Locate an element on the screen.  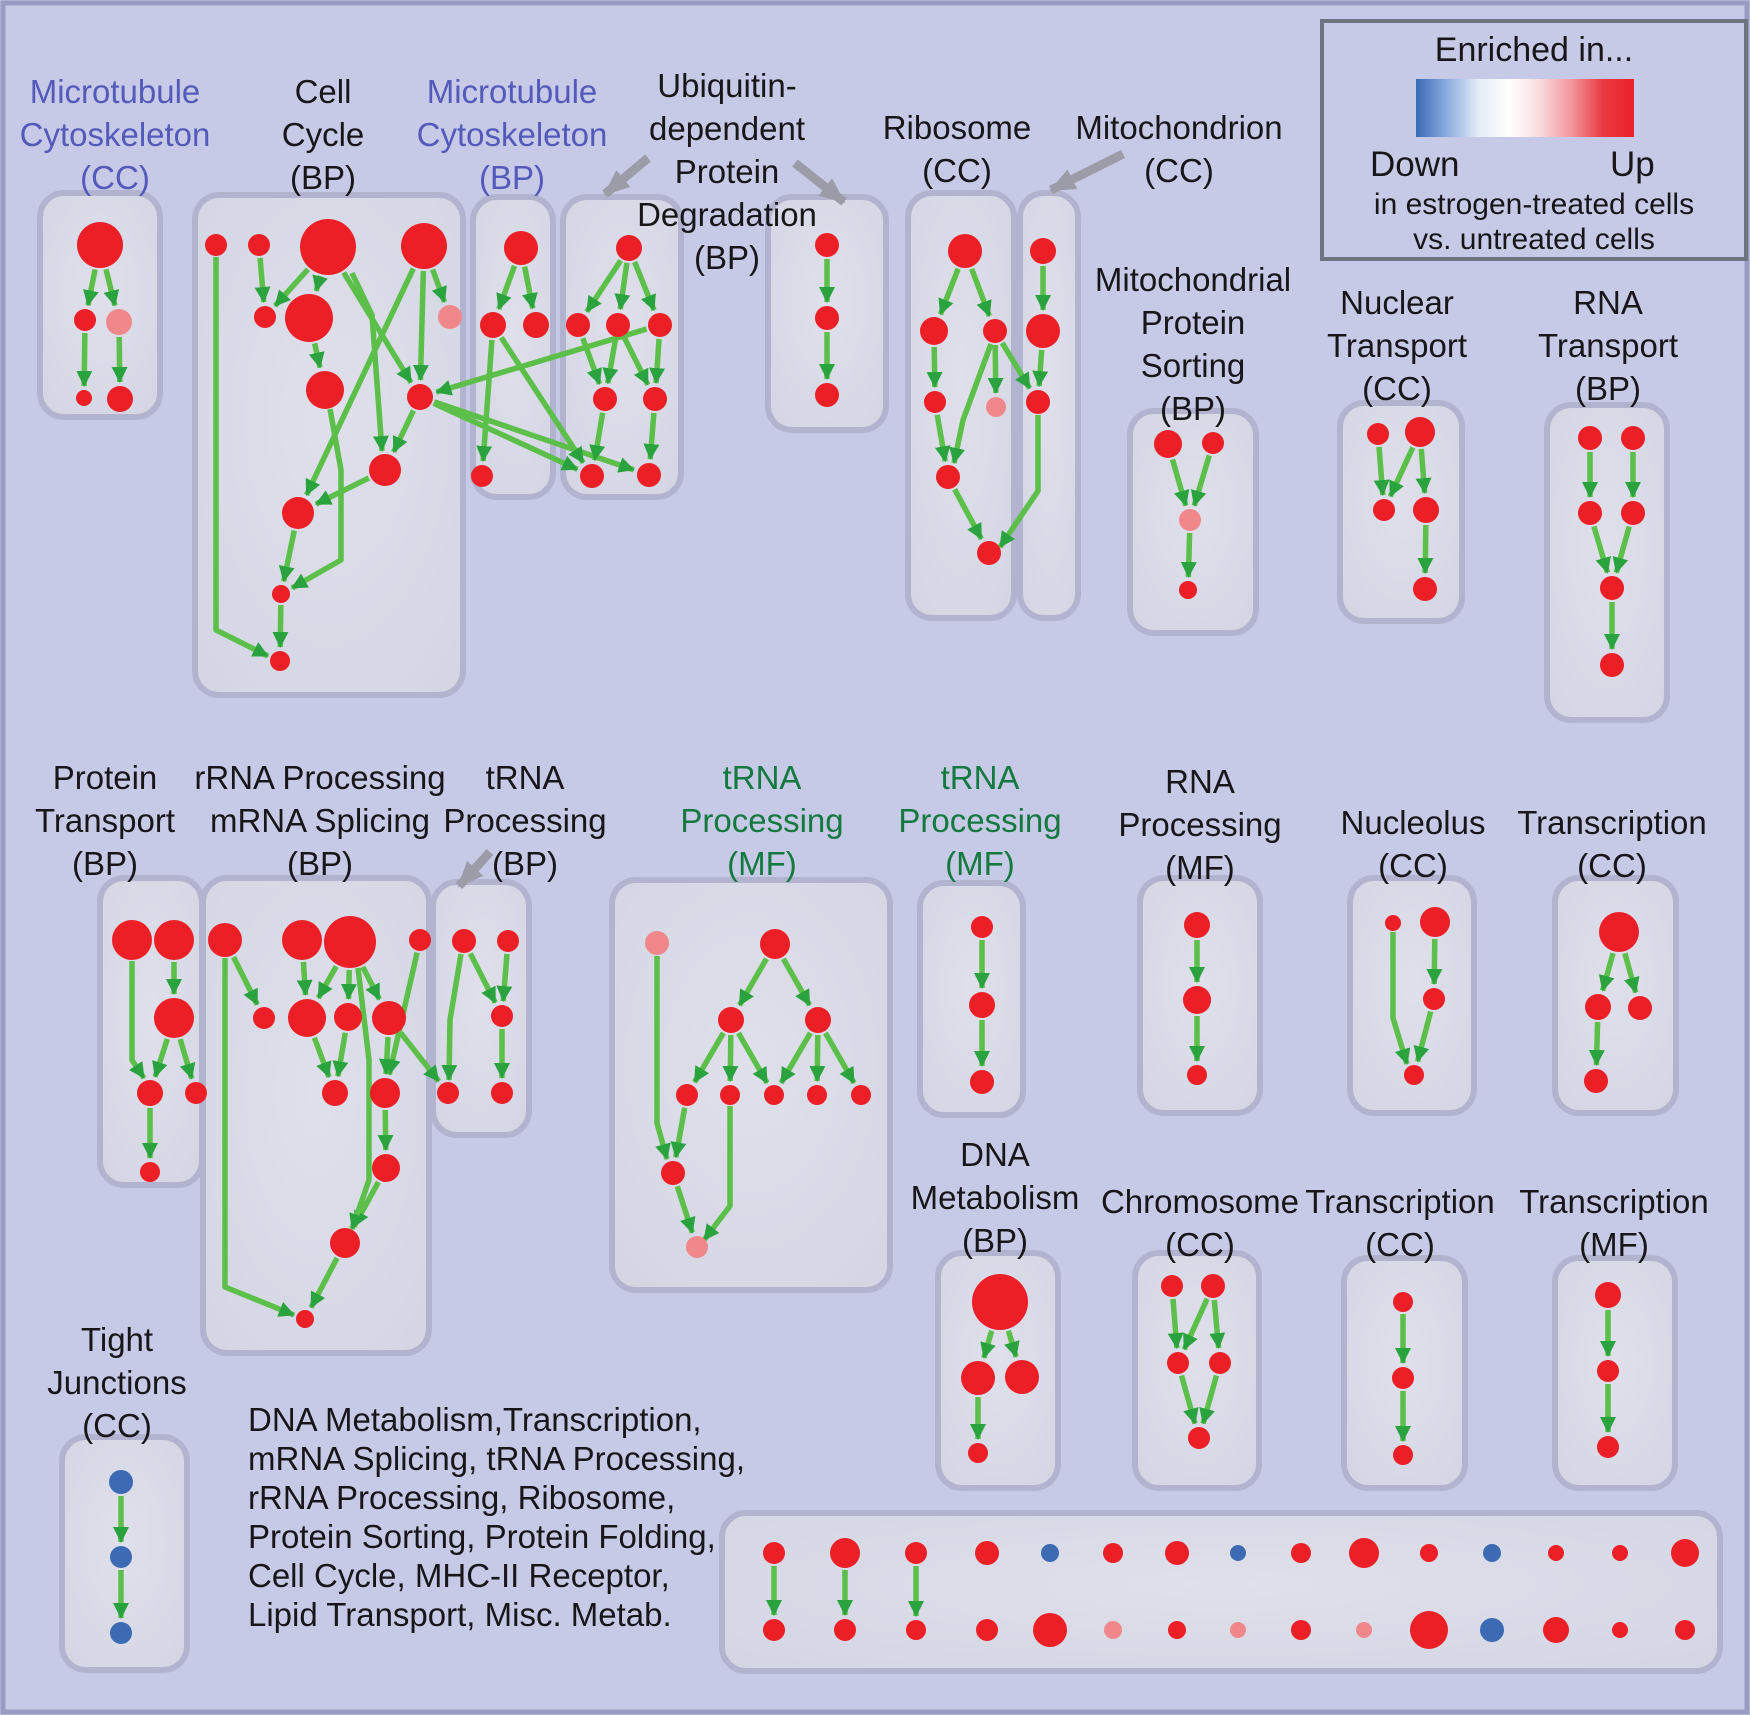
go-term-node-c8 is located at coordinates (325, 390).